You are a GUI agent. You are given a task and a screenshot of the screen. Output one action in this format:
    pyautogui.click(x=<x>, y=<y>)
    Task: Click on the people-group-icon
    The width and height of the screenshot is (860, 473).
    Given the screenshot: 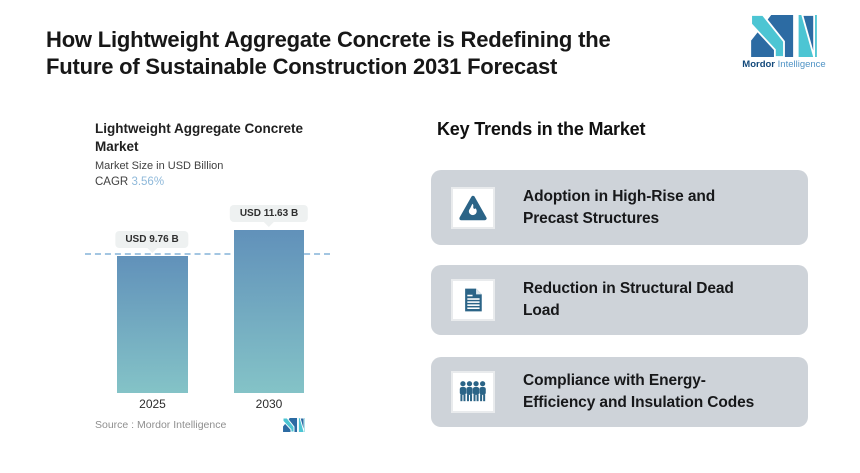 What is the action you would take?
    pyautogui.click(x=472, y=391)
    